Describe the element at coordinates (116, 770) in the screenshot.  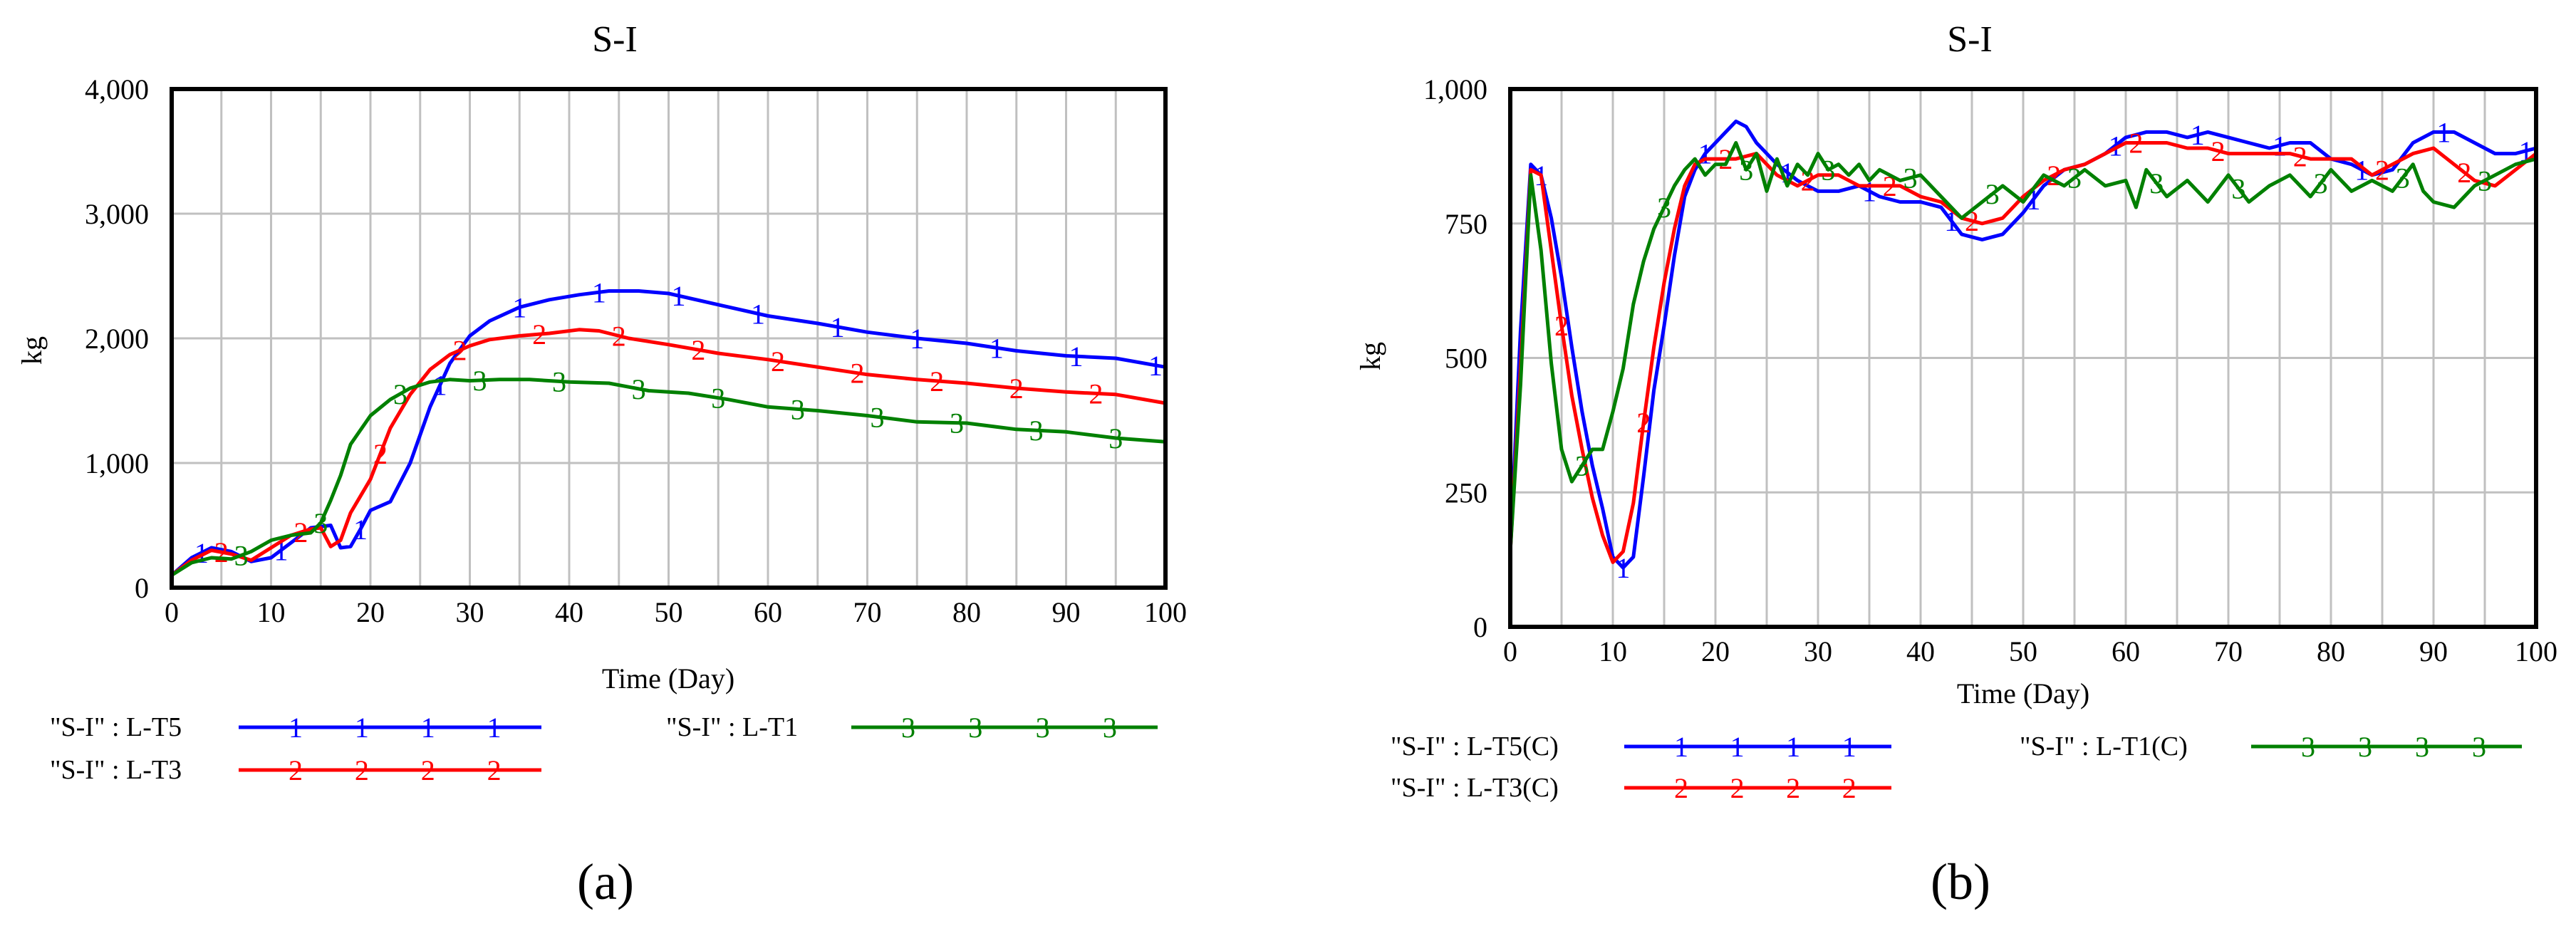
I see `legend-label: "S-I" : L-T3` at that location.